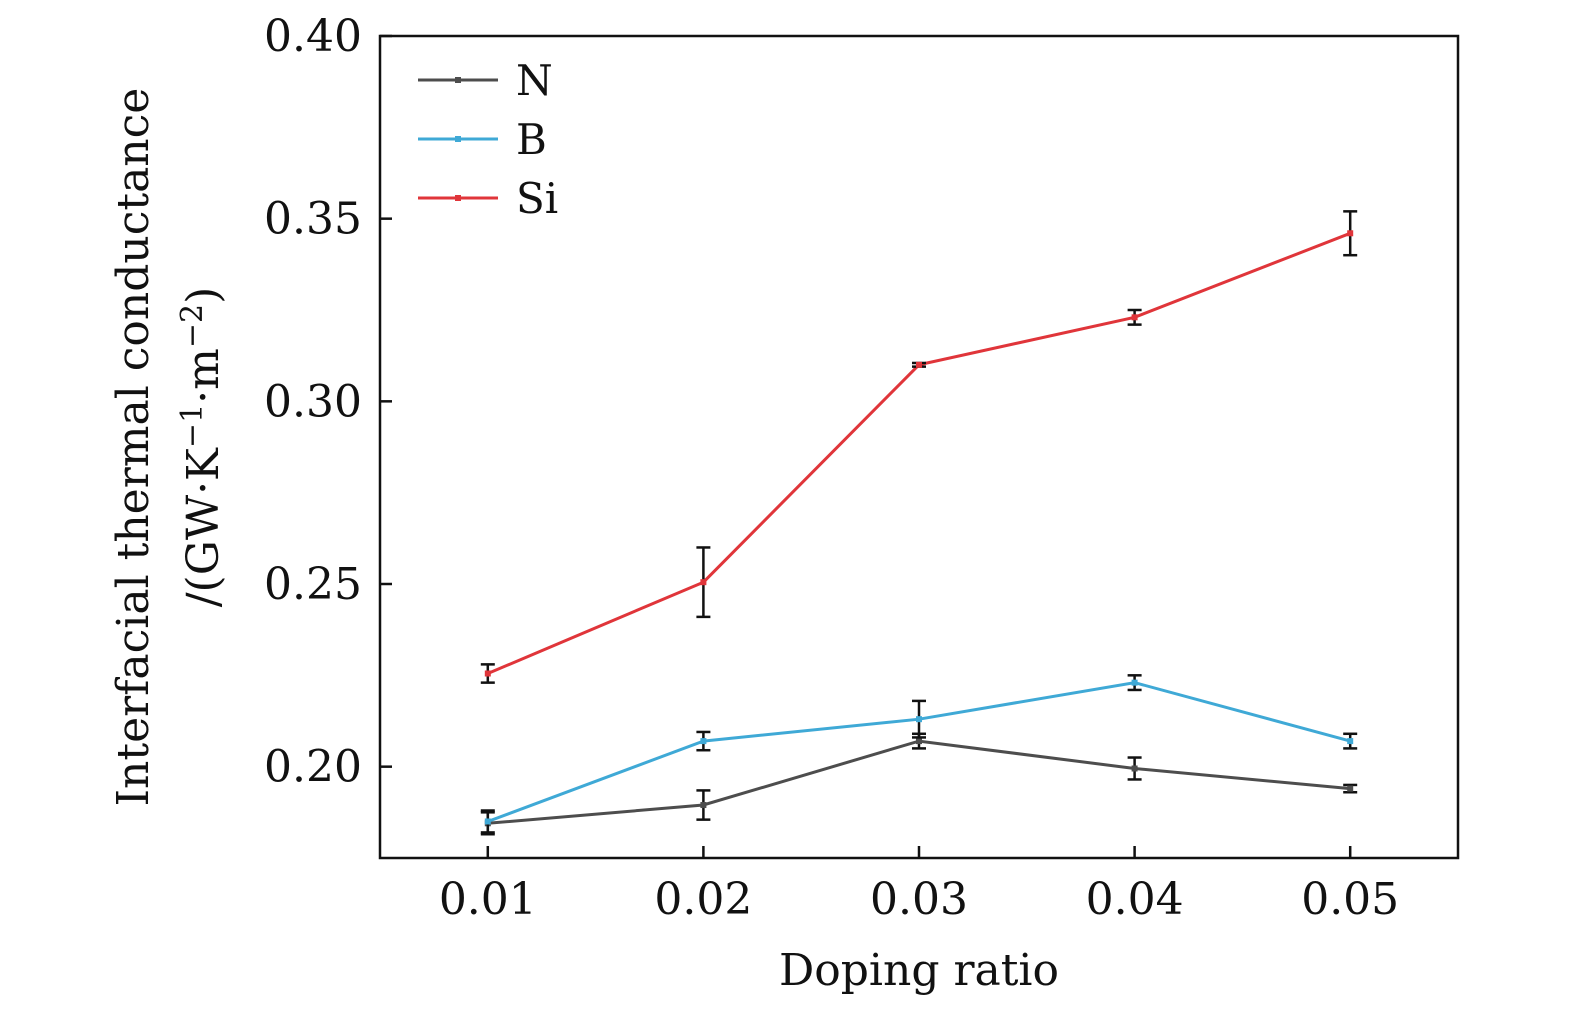 The image size is (1575, 1014). I want to click on legend: NB Si, so click(488, 139).